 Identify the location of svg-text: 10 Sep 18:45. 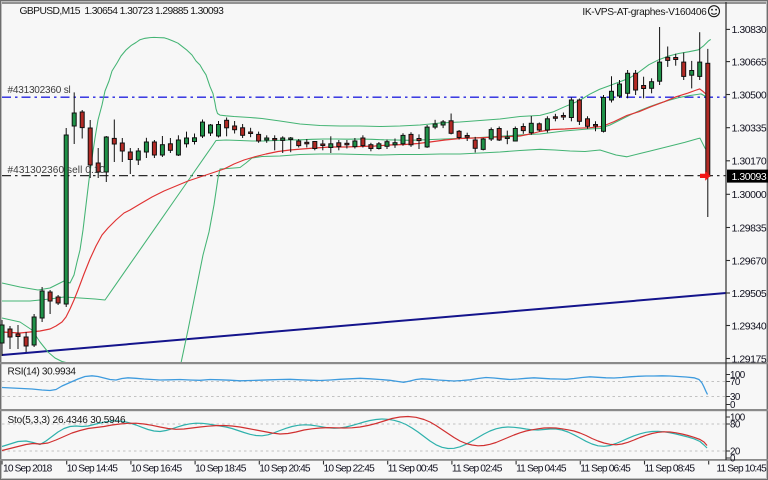
(221, 469).